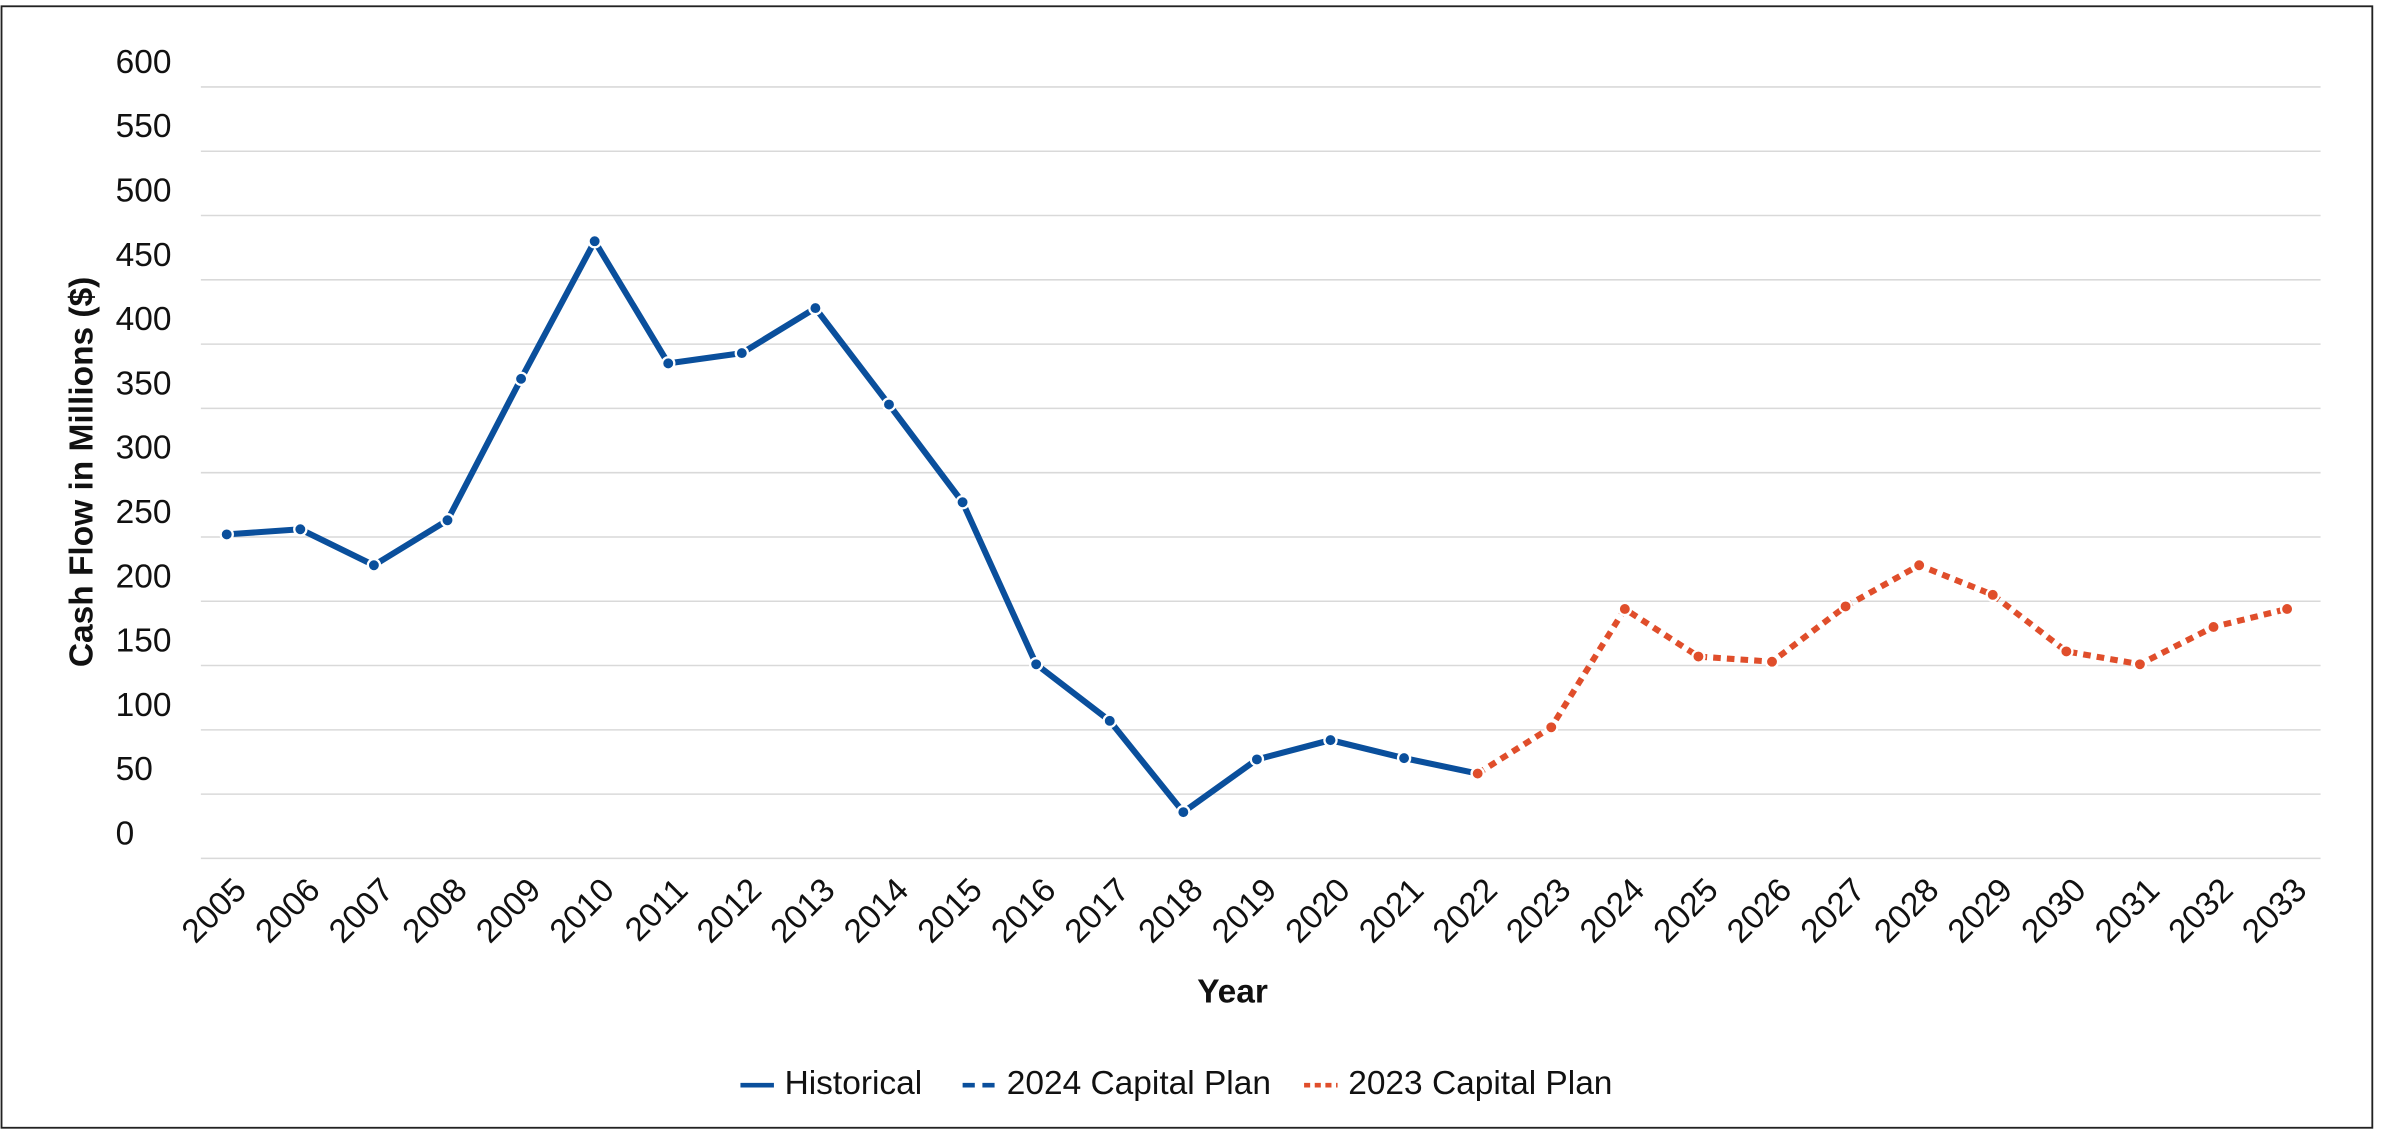 The image size is (2386, 1131). I want to click on legend-label: 2024 Capital Plan, so click(1139, 1083).